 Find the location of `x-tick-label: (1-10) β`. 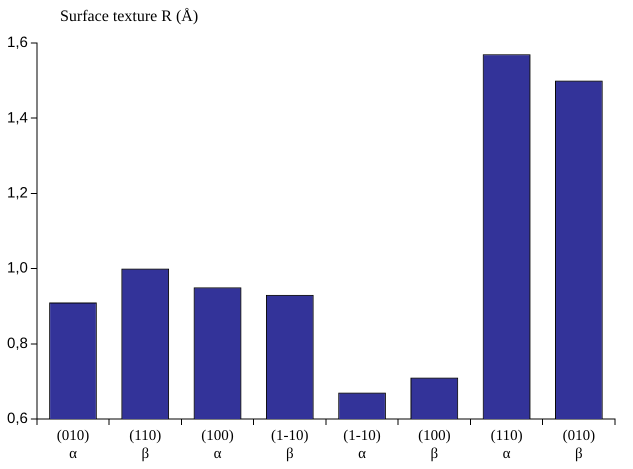

x-tick-label: (1-10) β is located at coordinates (290, 445).